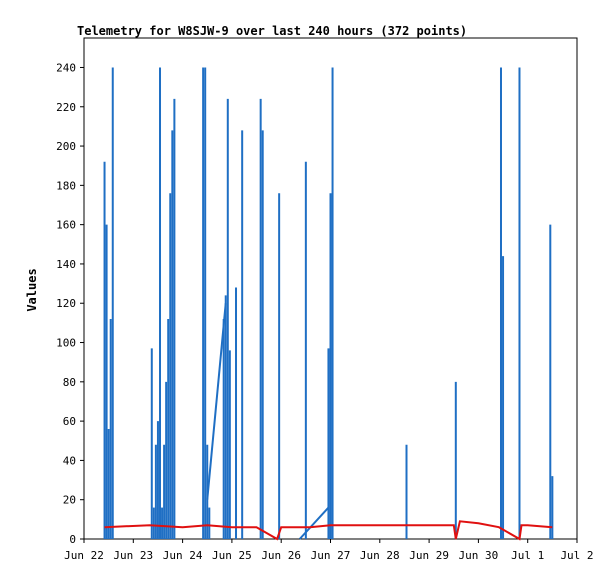 This screenshot has width=615, height=579. I want to click on x-tick-label: Jun 26, so click(281, 555).